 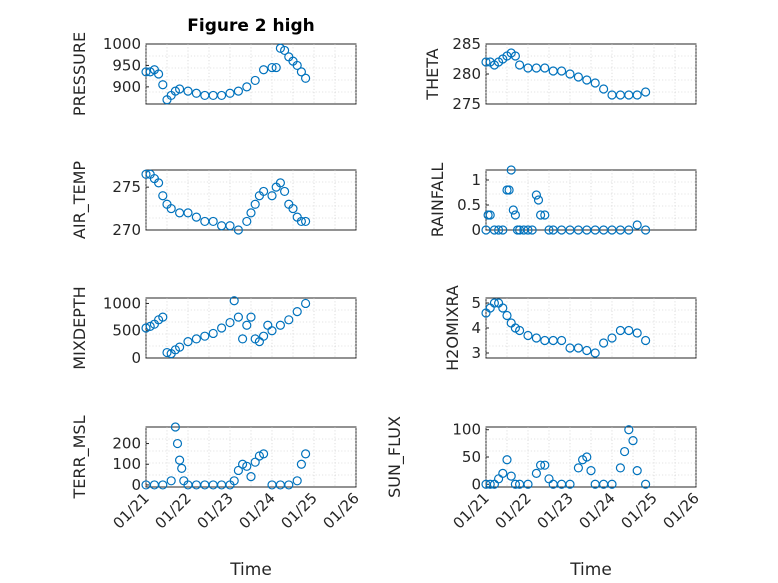 I want to click on y-axis-label: RAINFALL, so click(x=437, y=200).